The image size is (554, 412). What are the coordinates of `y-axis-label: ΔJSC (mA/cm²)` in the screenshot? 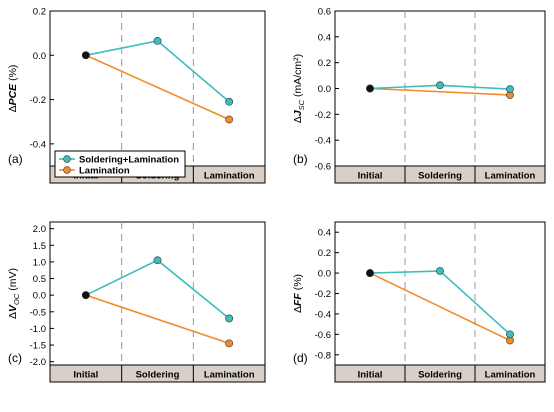 It's located at (299, 88).